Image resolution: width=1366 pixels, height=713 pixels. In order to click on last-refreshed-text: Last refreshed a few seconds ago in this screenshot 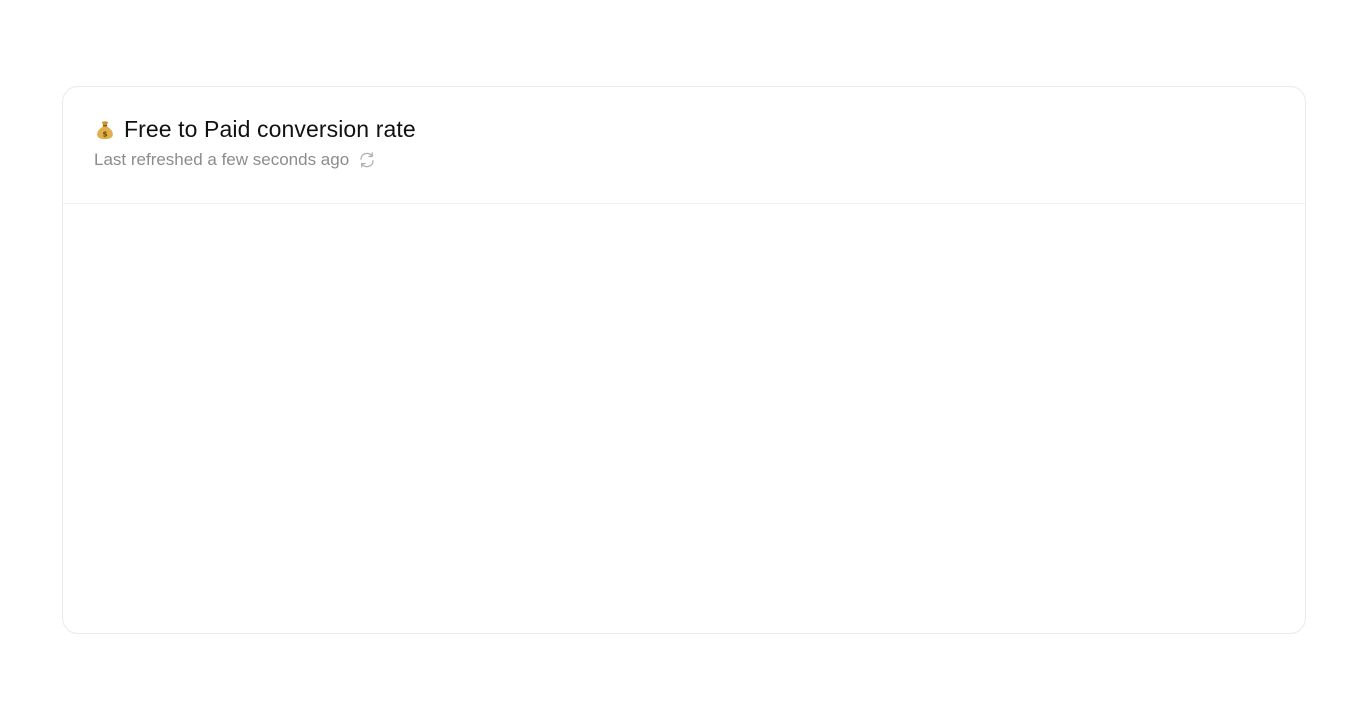, I will do `click(222, 159)`.